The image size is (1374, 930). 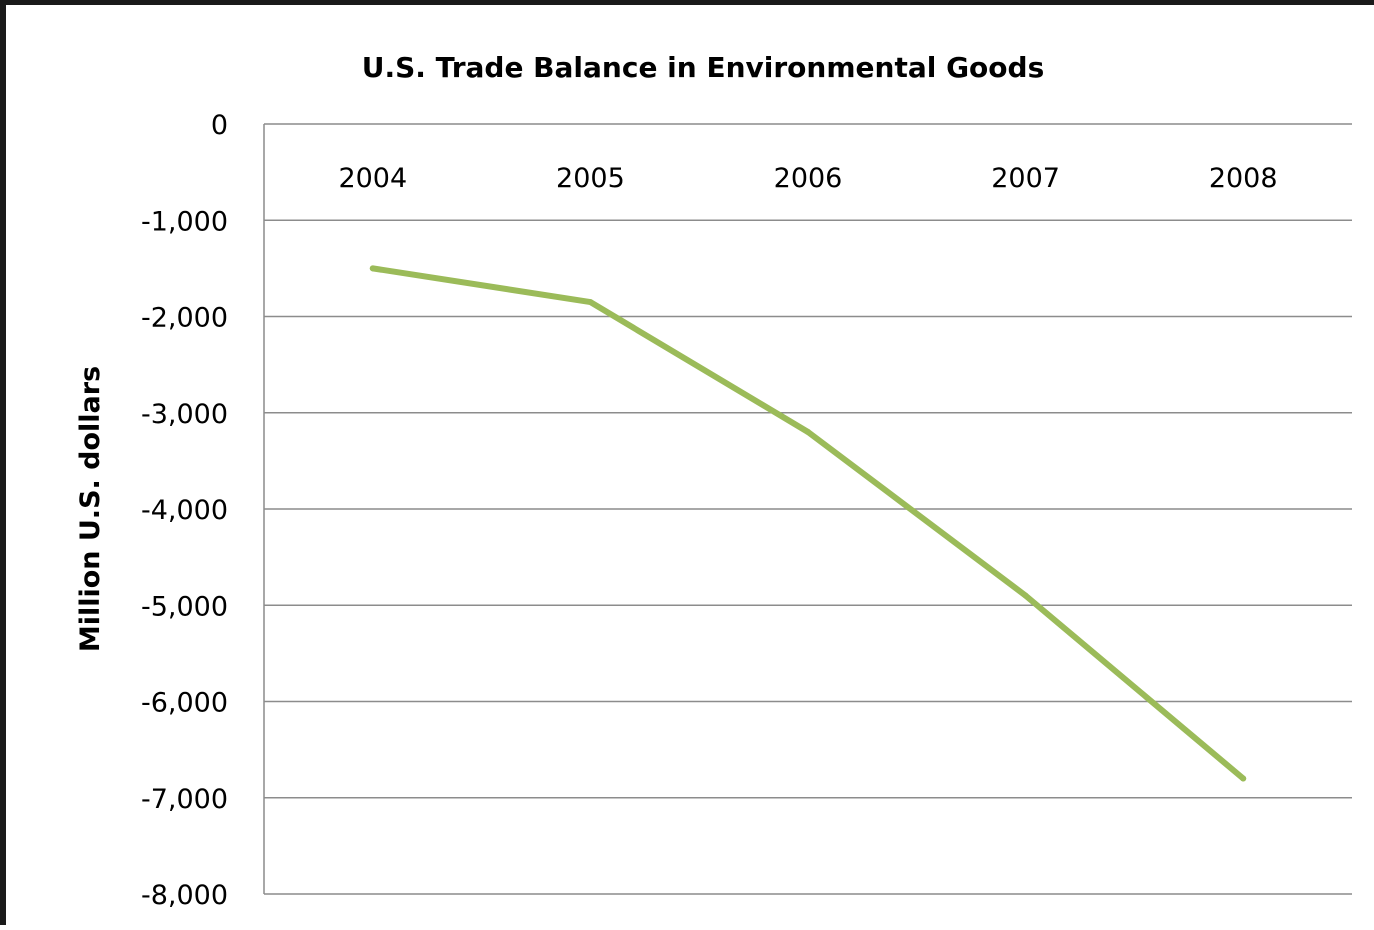 What do you see at coordinates (1025, 178) in the screenshot?
I see `x-tick-label: 2007` at bounding box center [1025, 178].